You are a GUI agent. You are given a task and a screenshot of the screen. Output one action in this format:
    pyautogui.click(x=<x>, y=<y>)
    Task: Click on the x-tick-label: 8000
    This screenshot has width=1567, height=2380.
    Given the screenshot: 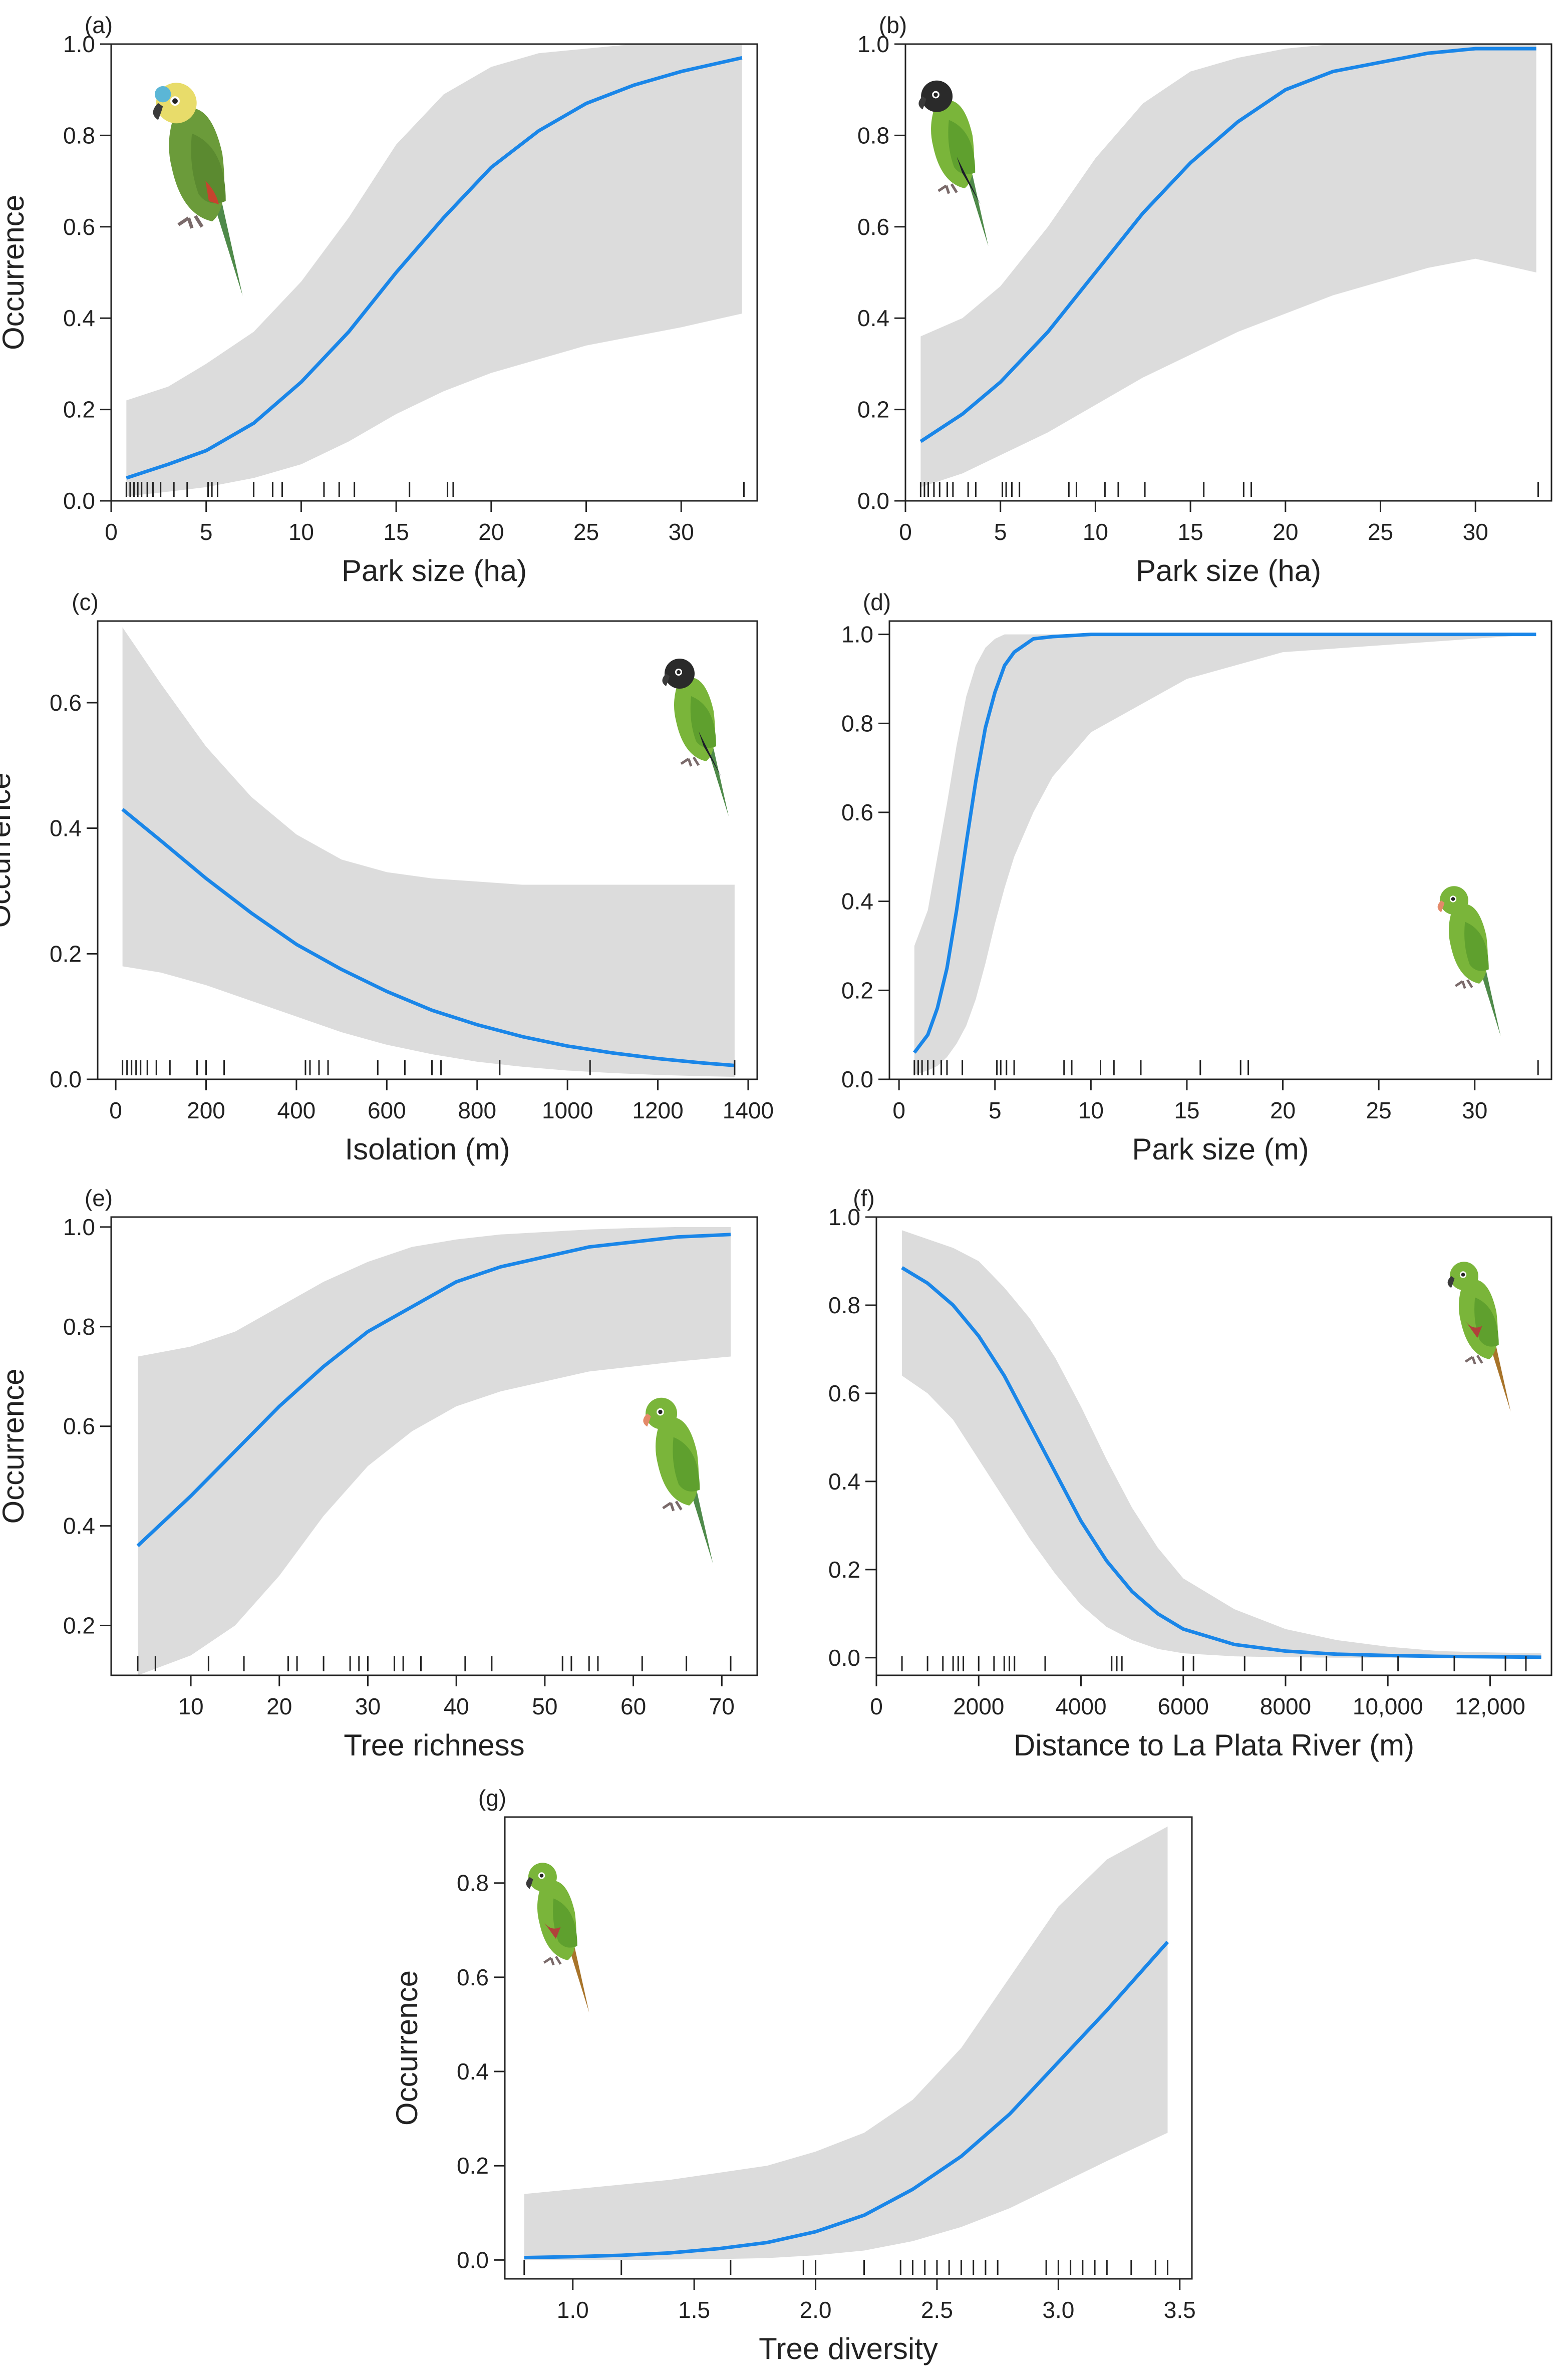 What is the action you would take?
    pyautogui.click(x=1286, y=1706)
    